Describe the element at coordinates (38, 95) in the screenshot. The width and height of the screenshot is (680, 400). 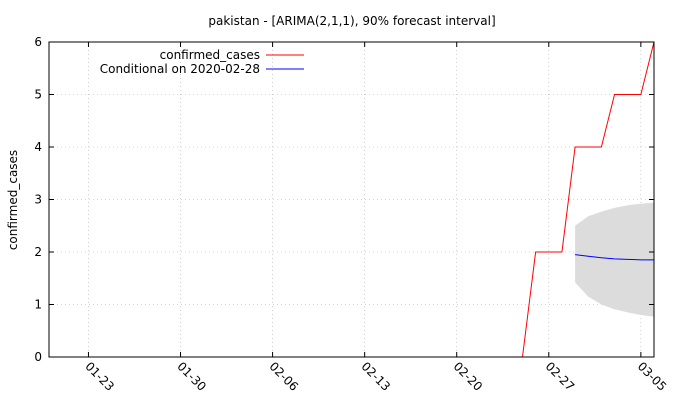
I see `y-tick-label: 5` at that location.